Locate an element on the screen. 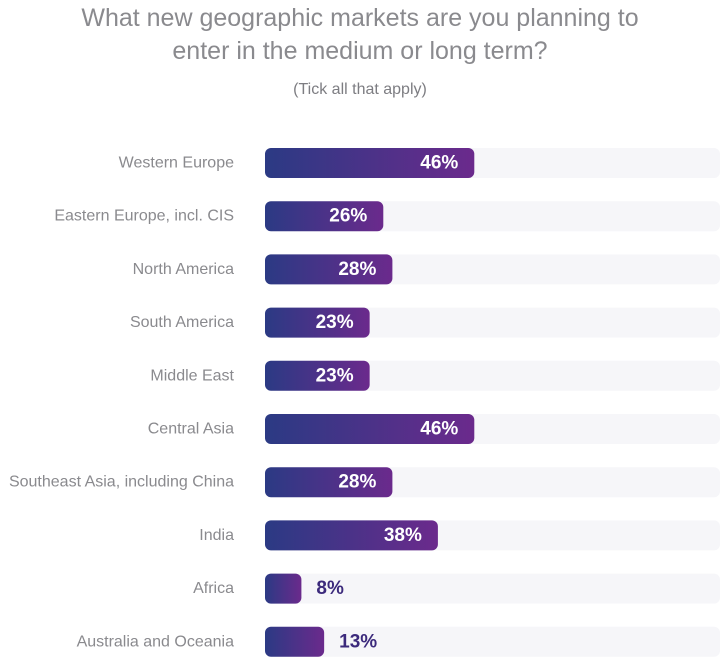 The image size is (720, 658). bar-row: Southeast Asia, including China 28% is located at coordinates (364, 482).